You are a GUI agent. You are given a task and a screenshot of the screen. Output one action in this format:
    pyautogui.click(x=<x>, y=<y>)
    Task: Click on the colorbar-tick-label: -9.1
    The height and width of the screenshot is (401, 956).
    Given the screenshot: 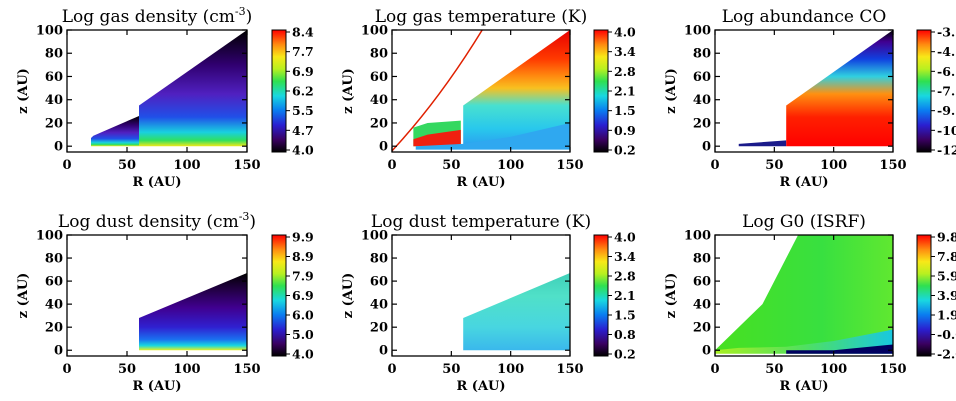 What is the action you would take?
    pyautogui.click(x=946, y=110)
    